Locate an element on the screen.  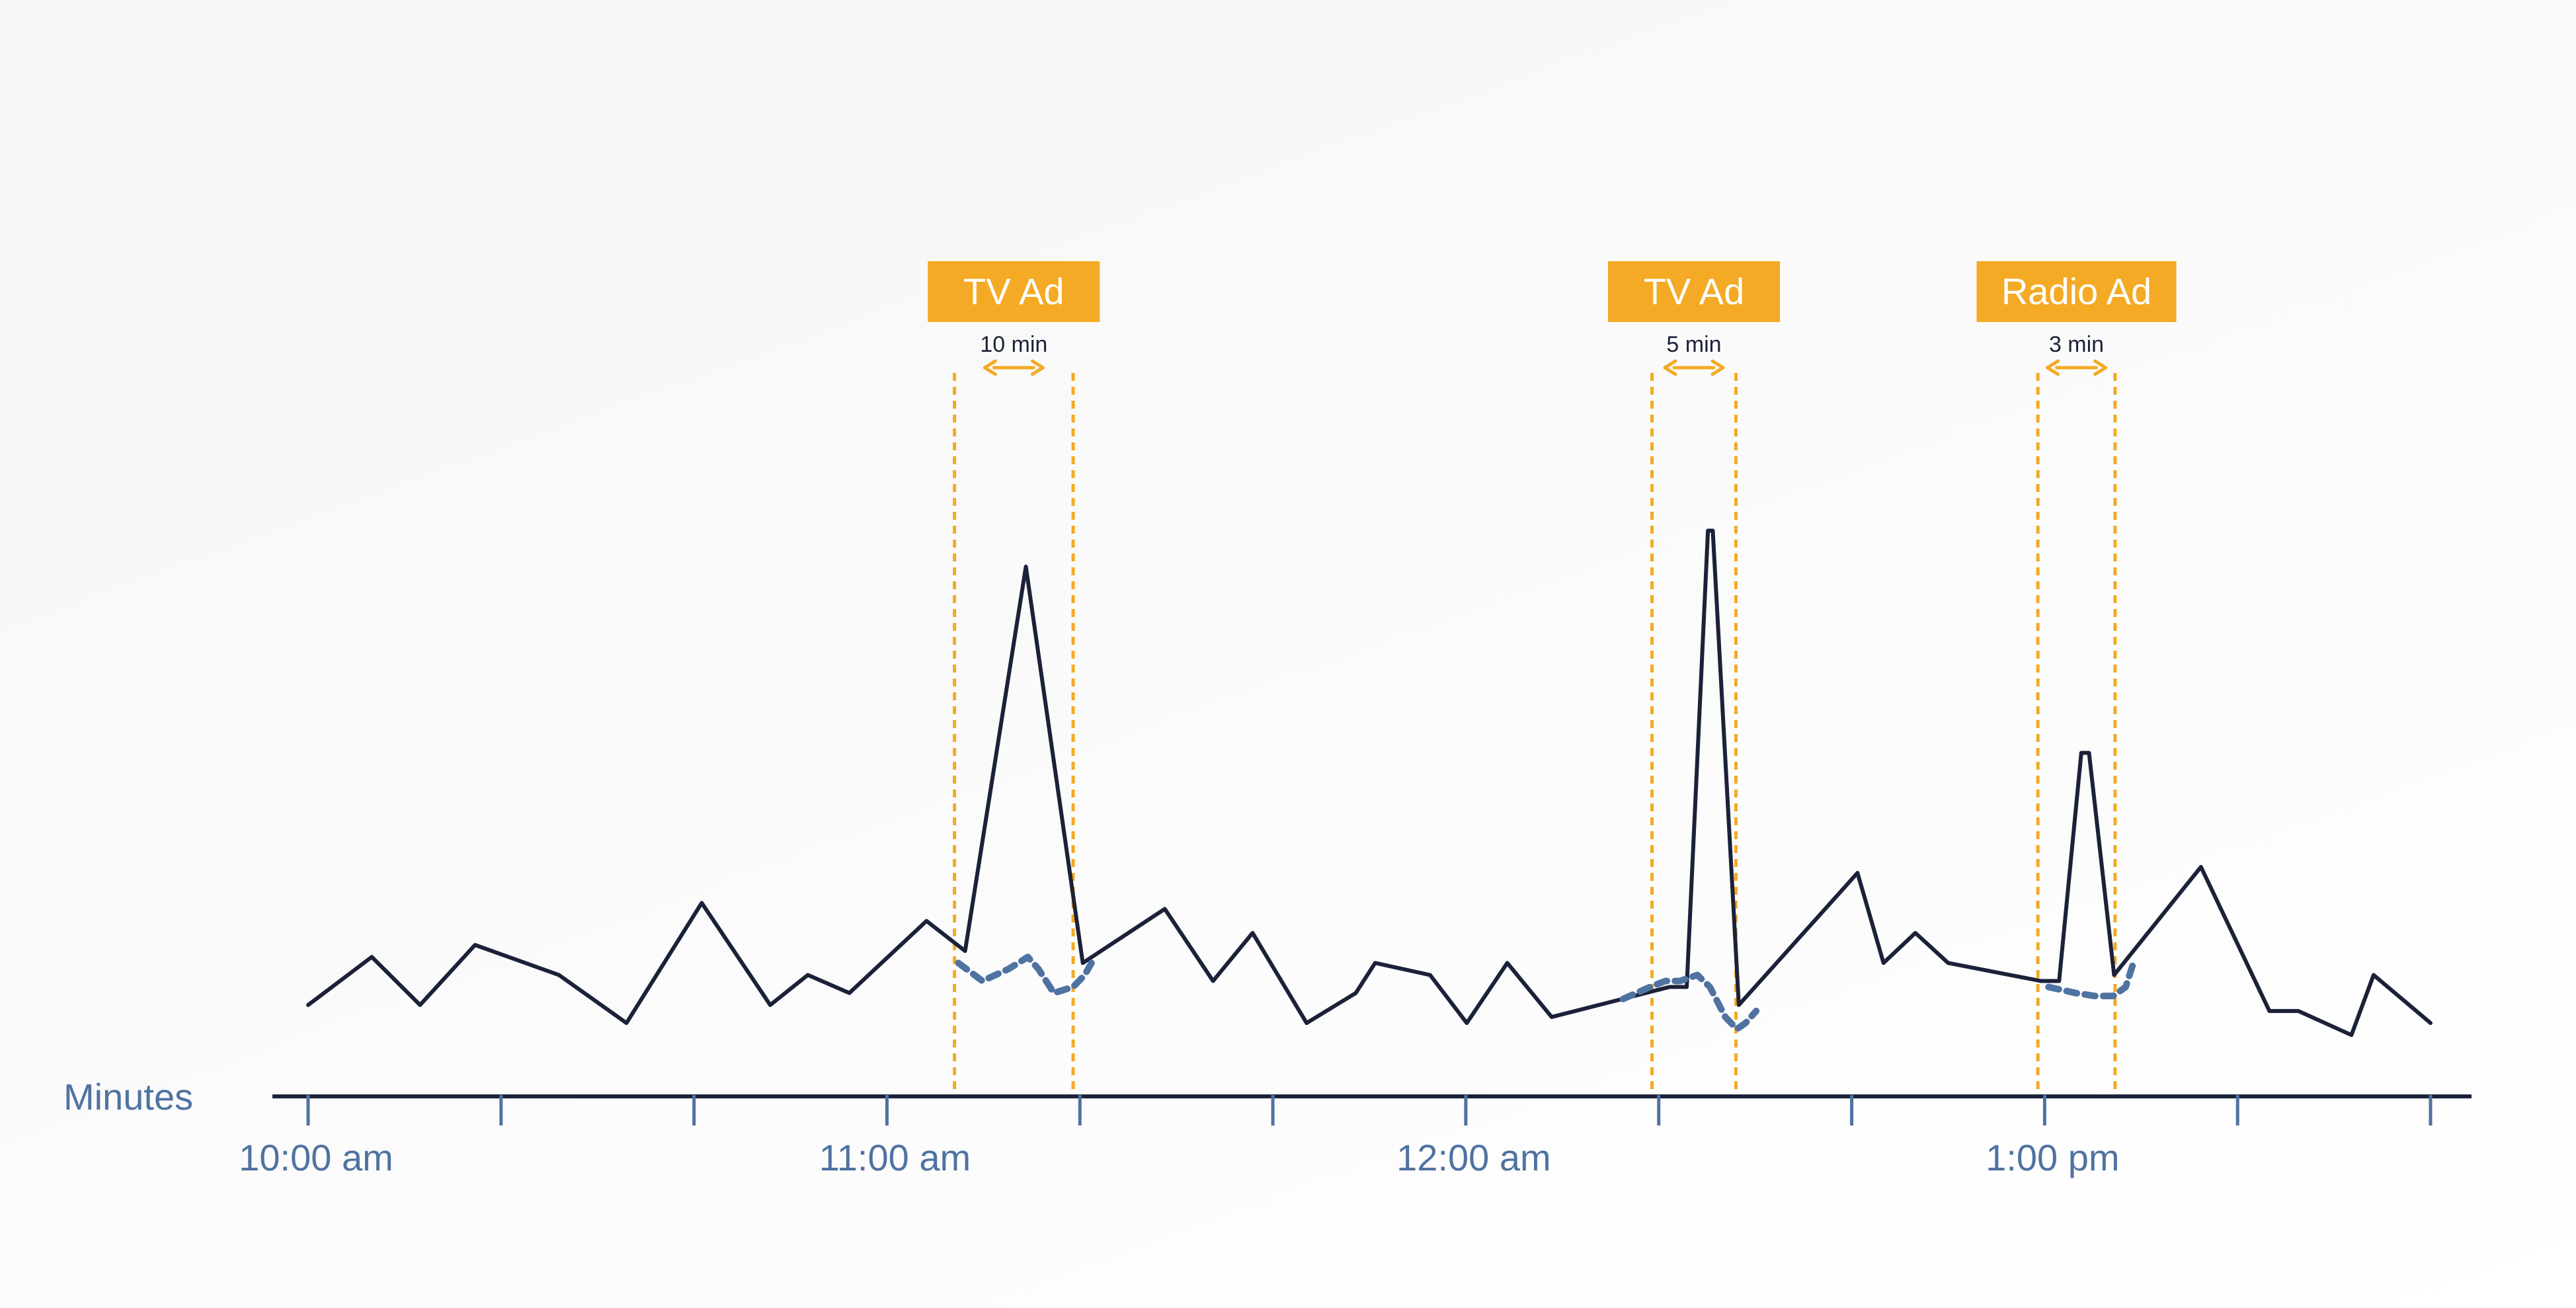
x-tick-label: 11:00 am is located at coordinates (895, 1158).